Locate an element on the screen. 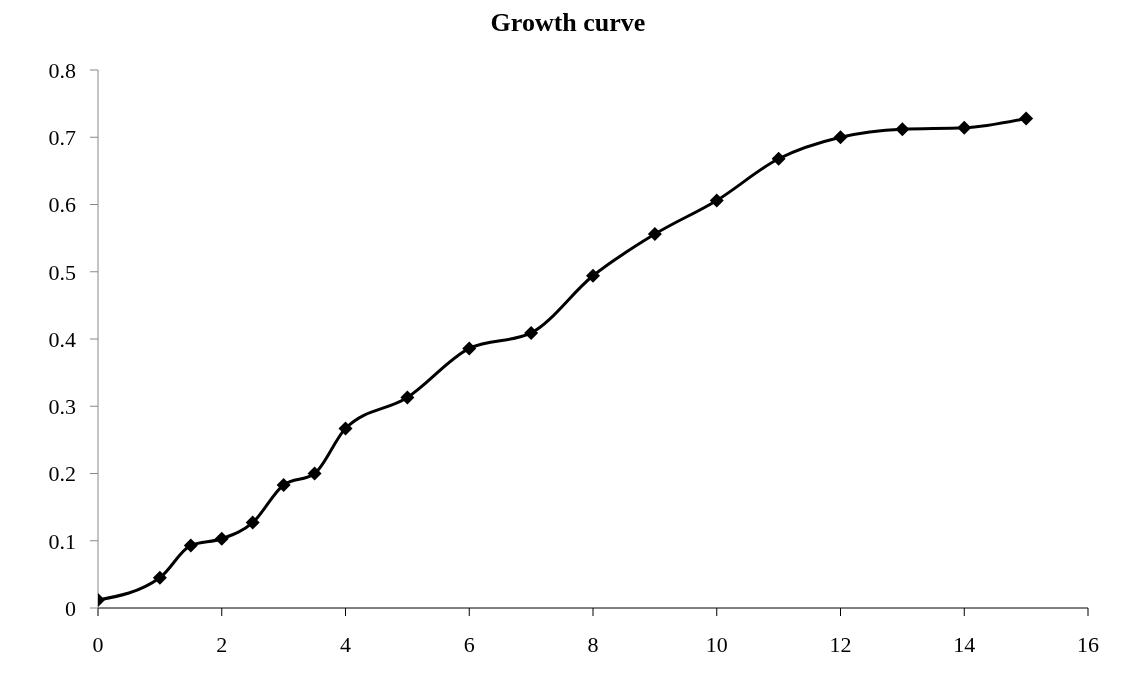 The width and height of the screenshot is (1138, 688). y-tick-label: 0.1 is located at coordinates (62, 541).